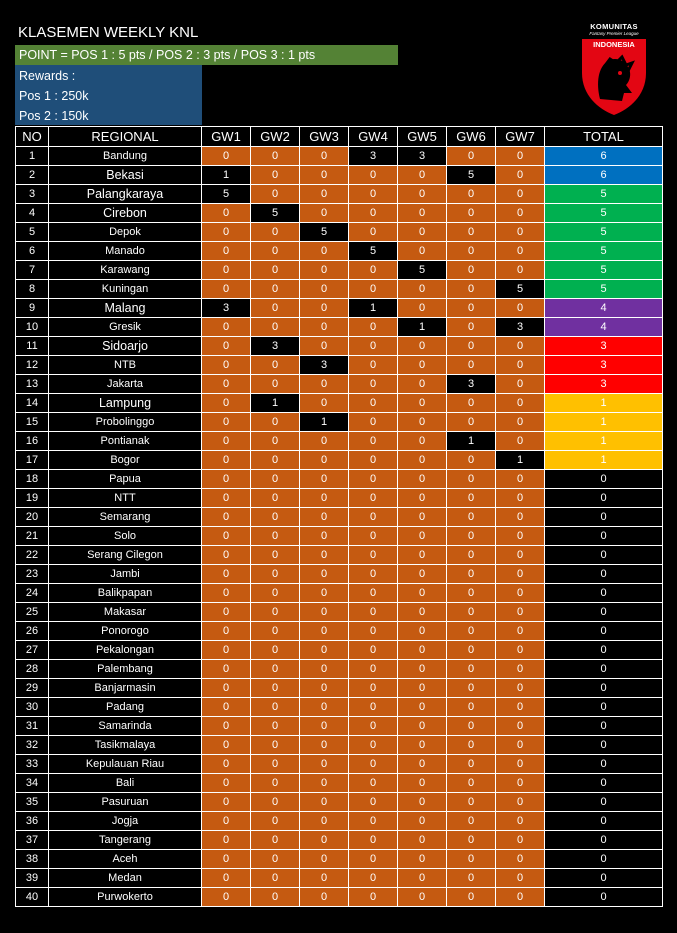 The image size is (677, 933). What do you see at coordinates (125, 460) in the screenshot?
I see `region-name: Bogor` at bounding box center [125, 460].